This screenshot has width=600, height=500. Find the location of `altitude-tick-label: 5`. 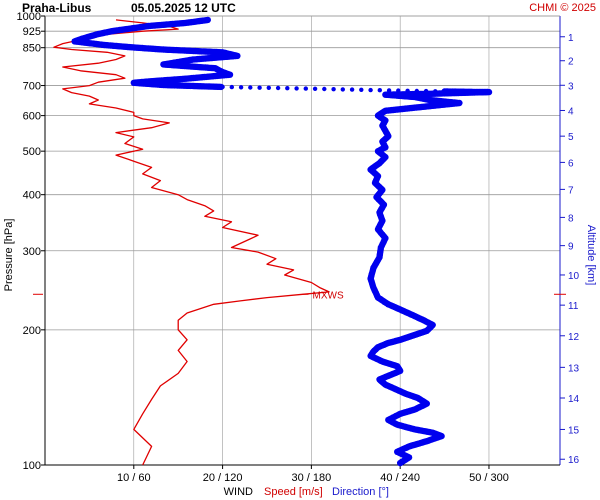

altitude-tick-label: 5 is located at coordinates (571, 137).